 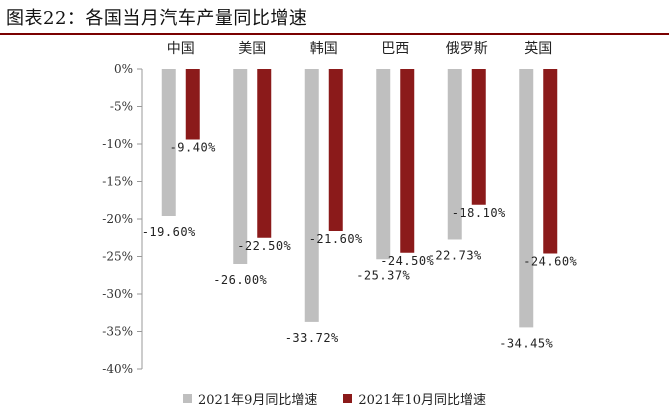 I want to click on chart-title: 图表22：各国当月汽车产量同比增速, so click(x=157, y=18).